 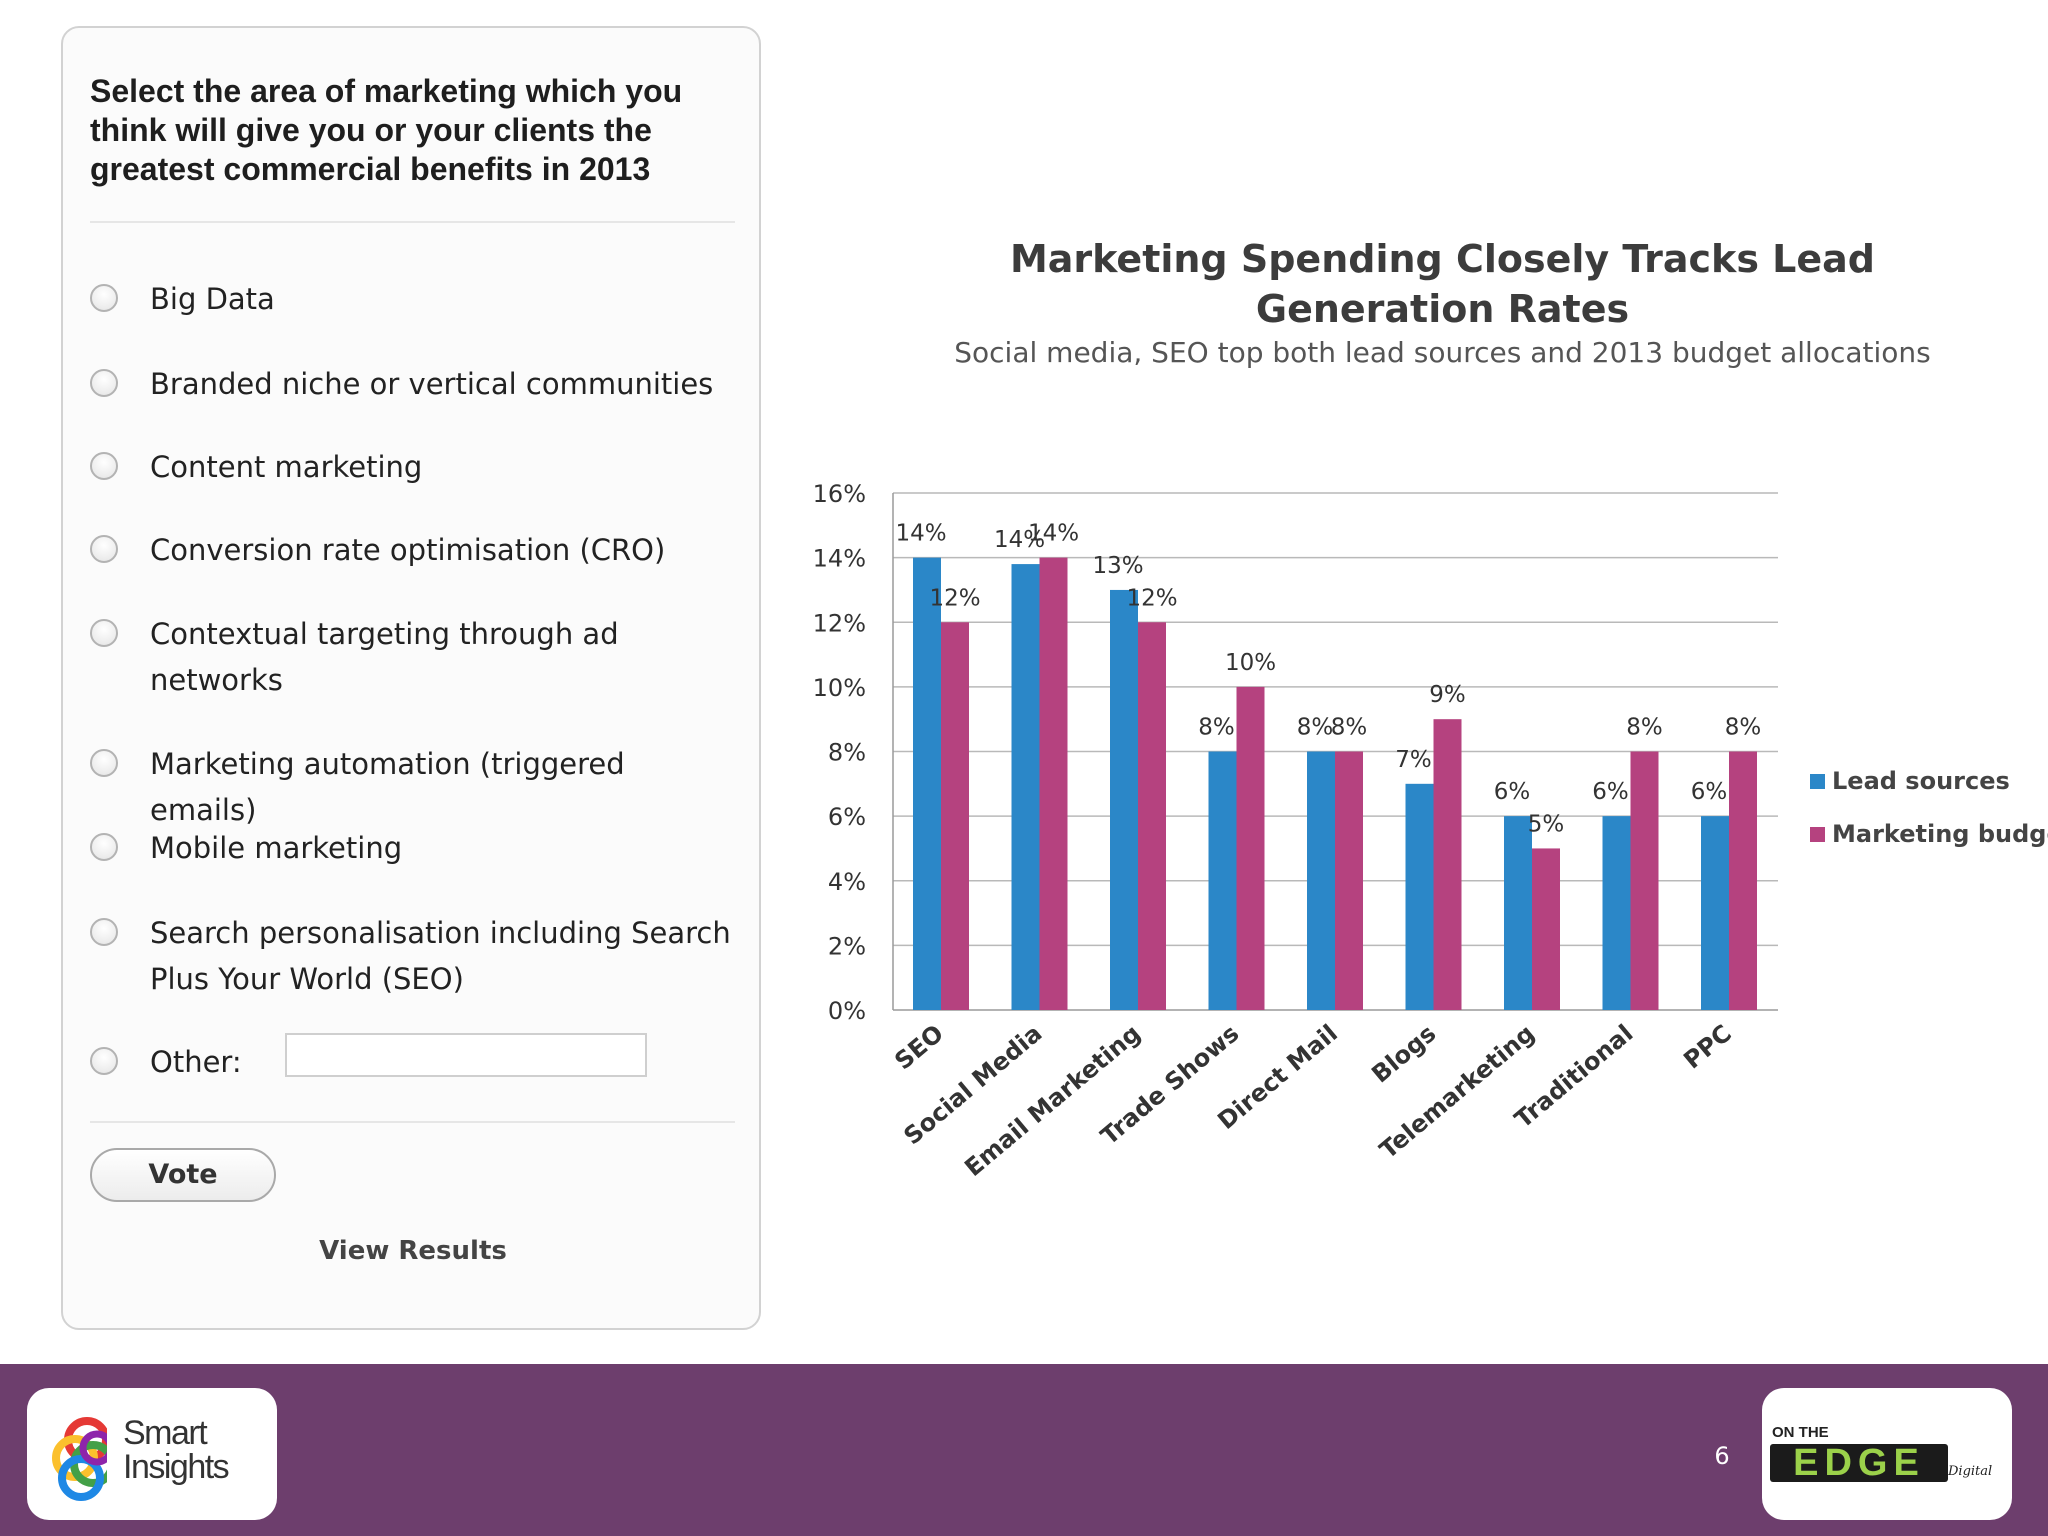 I want to click on smart-insights-logo: Smart Insights, so click(x=152, y=1454).